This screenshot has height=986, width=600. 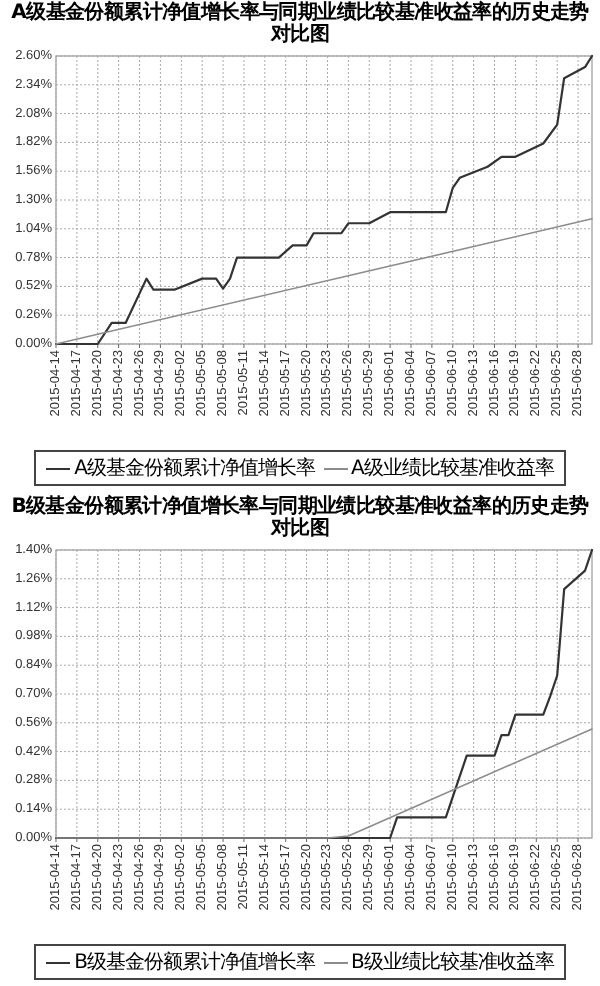 What do you see at coordinates (300, 518) in the screenshot?
I see `chart-title: B级基金份额累计净值增长率与同期业绩比较基准收益率的历史走势对比图` at bounding box center [300, 518].